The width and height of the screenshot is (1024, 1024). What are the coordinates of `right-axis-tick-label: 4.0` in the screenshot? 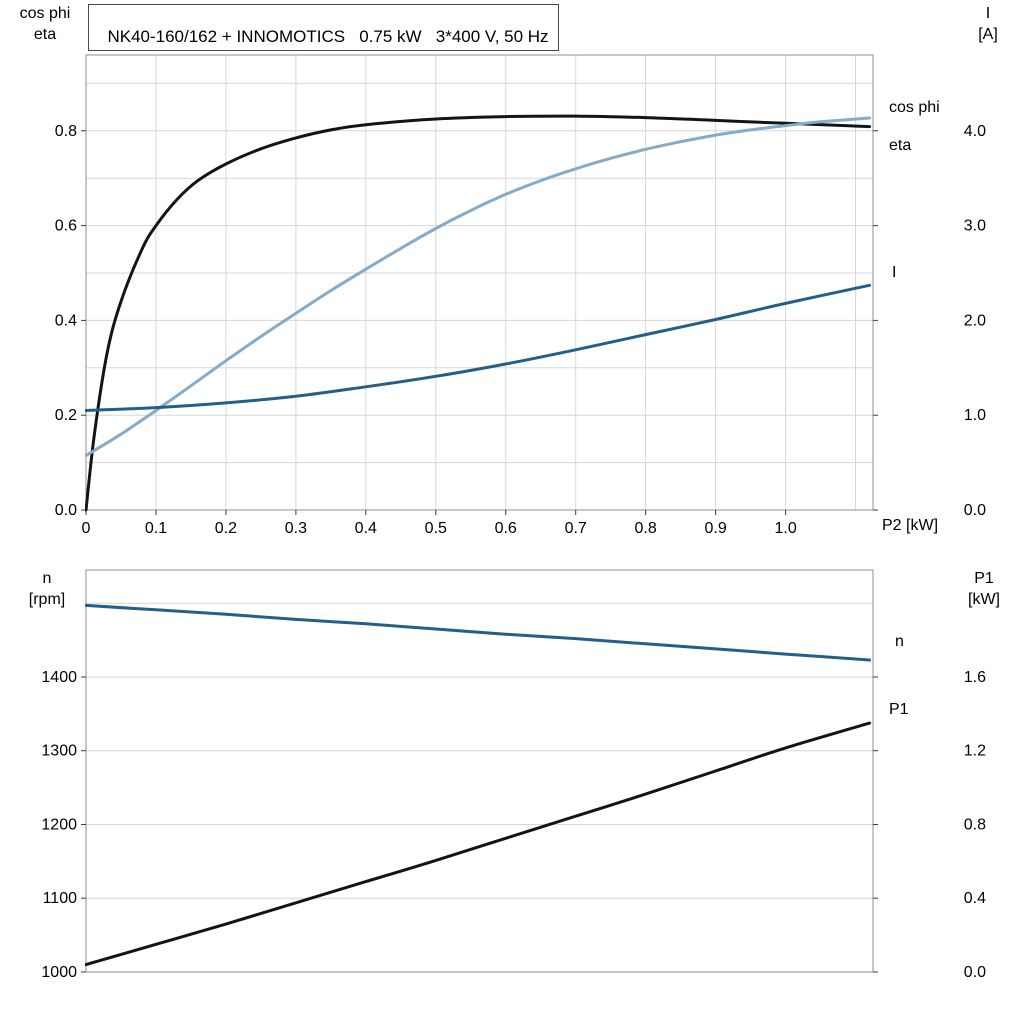 It's located at (975, 131).